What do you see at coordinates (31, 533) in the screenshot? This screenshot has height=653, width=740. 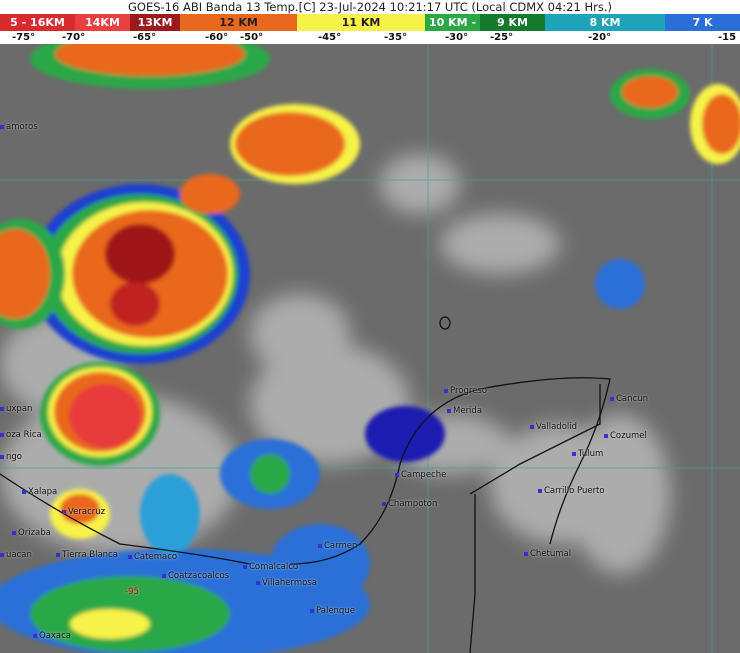 I see `city-label: Orizaba` at bounding box center [31, 533].